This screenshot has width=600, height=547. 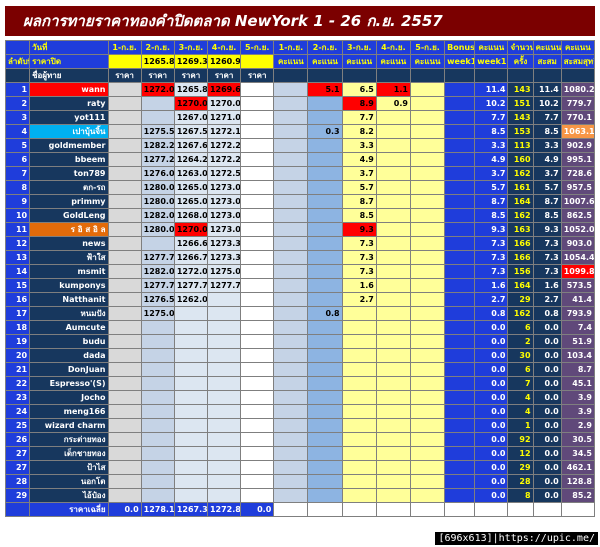 What do you see at coordinates (17, 117) in the screenshot?
I see `table-cell: 3` at bounding box center [17, 117].